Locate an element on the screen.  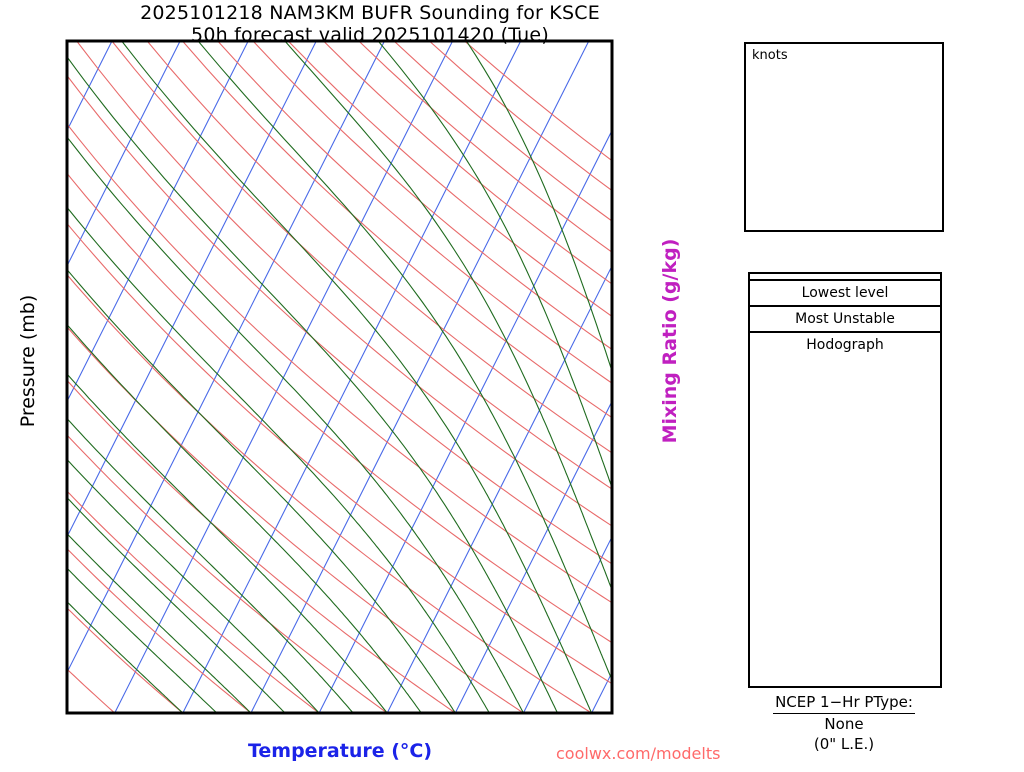
stats-section-indices is located at coordinates (845, 277).